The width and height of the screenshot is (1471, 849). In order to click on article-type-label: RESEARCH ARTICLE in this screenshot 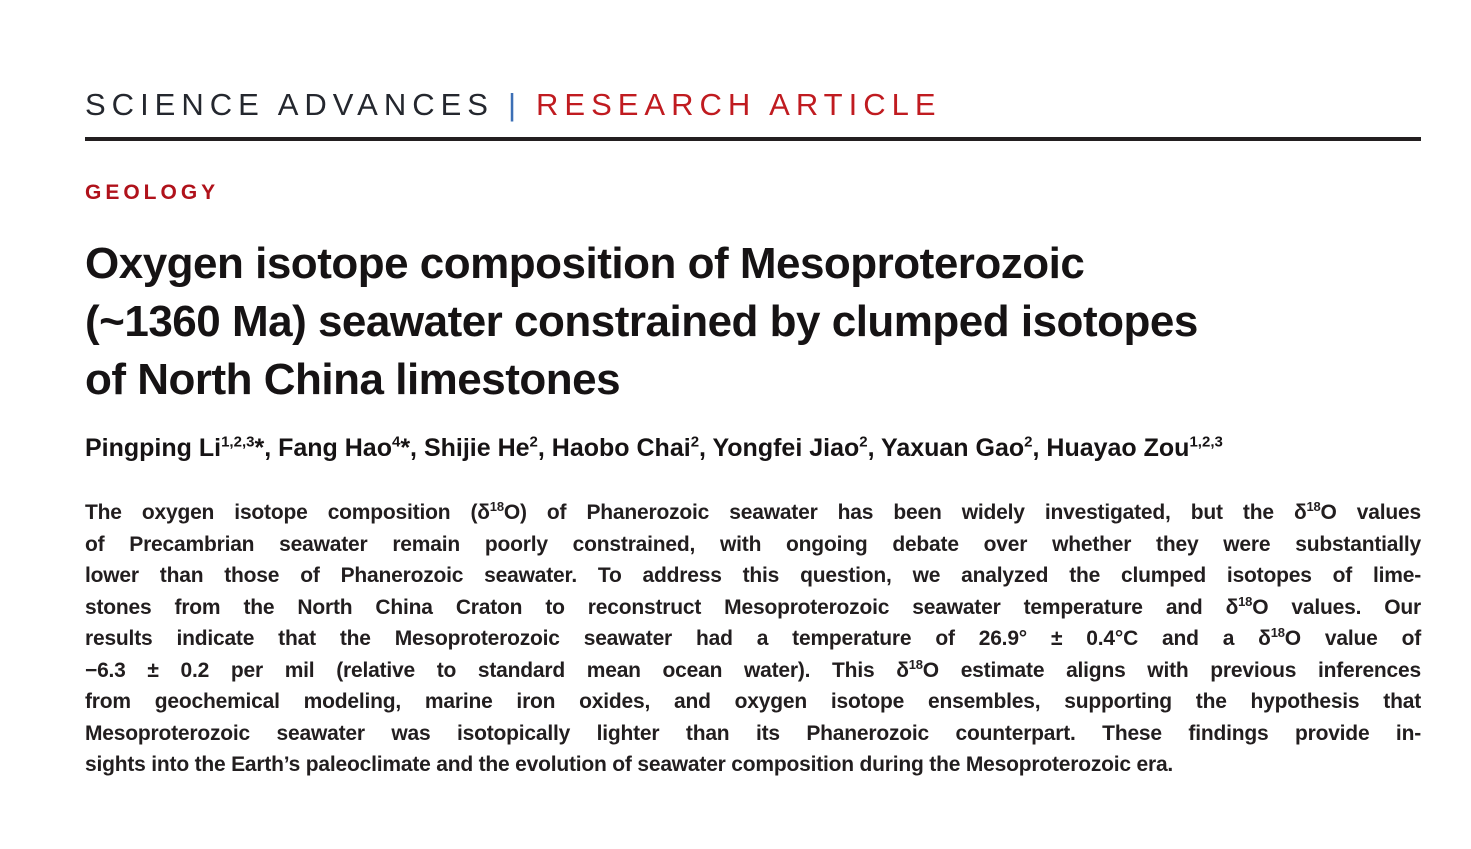, I will do `click(739, 104)`.